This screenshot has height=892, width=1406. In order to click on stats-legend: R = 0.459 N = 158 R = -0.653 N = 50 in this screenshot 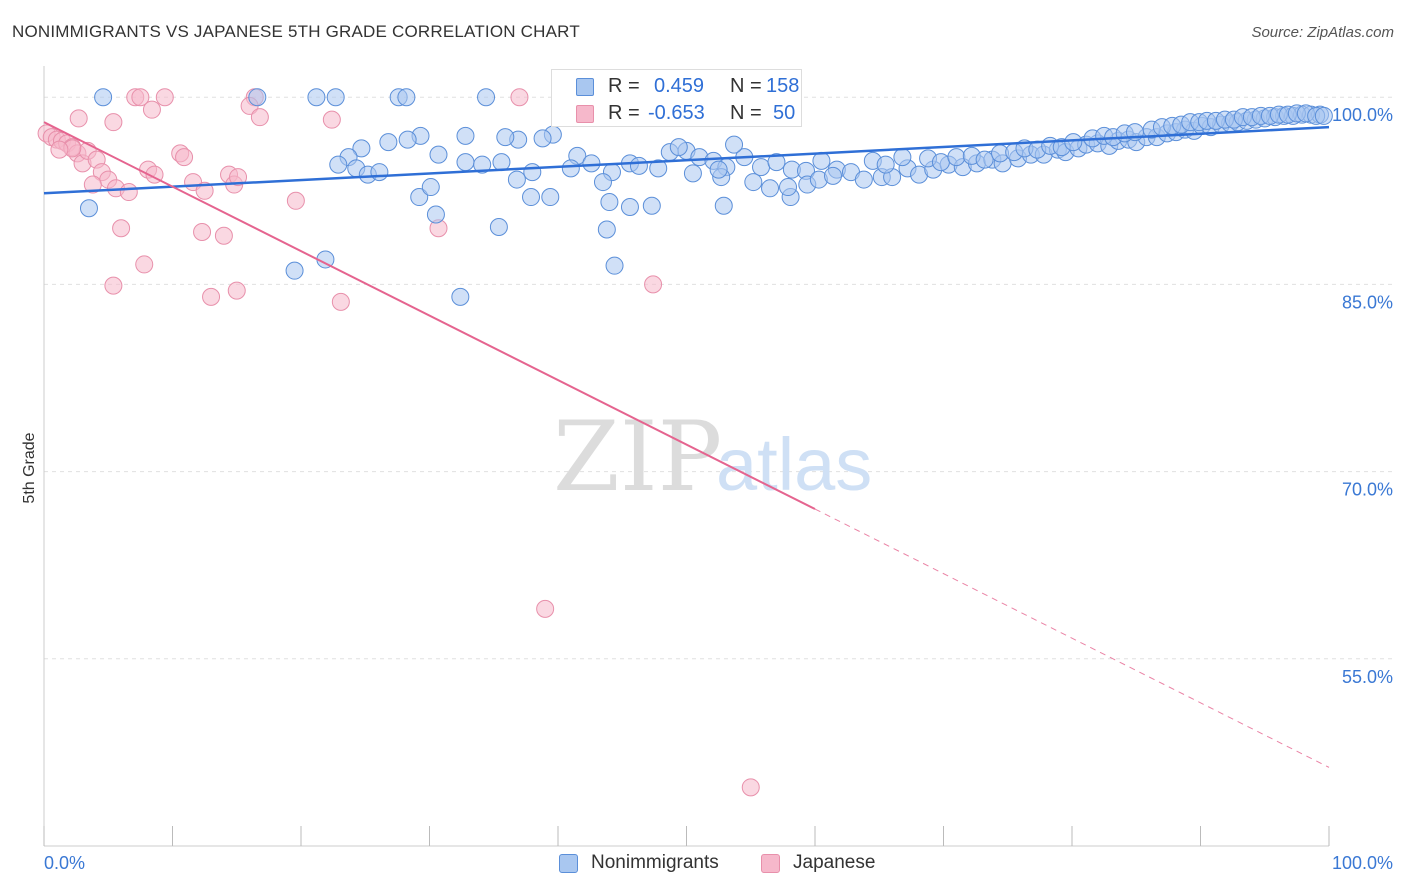, I will do `click(676, 98)`.